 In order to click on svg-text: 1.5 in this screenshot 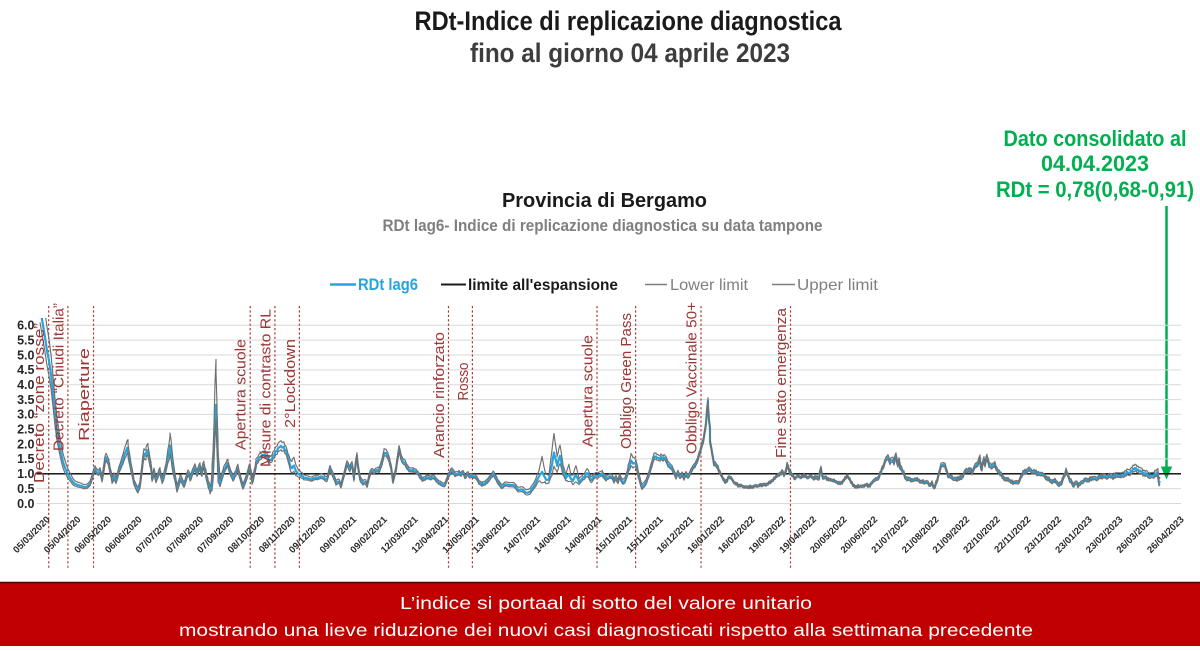, I will do `click(25, 459)`.